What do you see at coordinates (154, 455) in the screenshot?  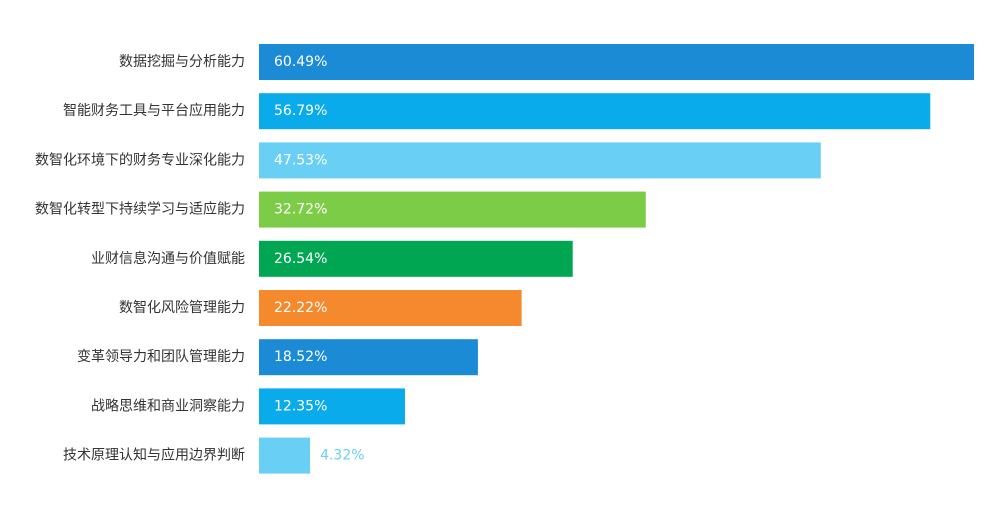 I see `category-label-9: 技术原理认知与应用边界判断` at bounding box center [154, 455].